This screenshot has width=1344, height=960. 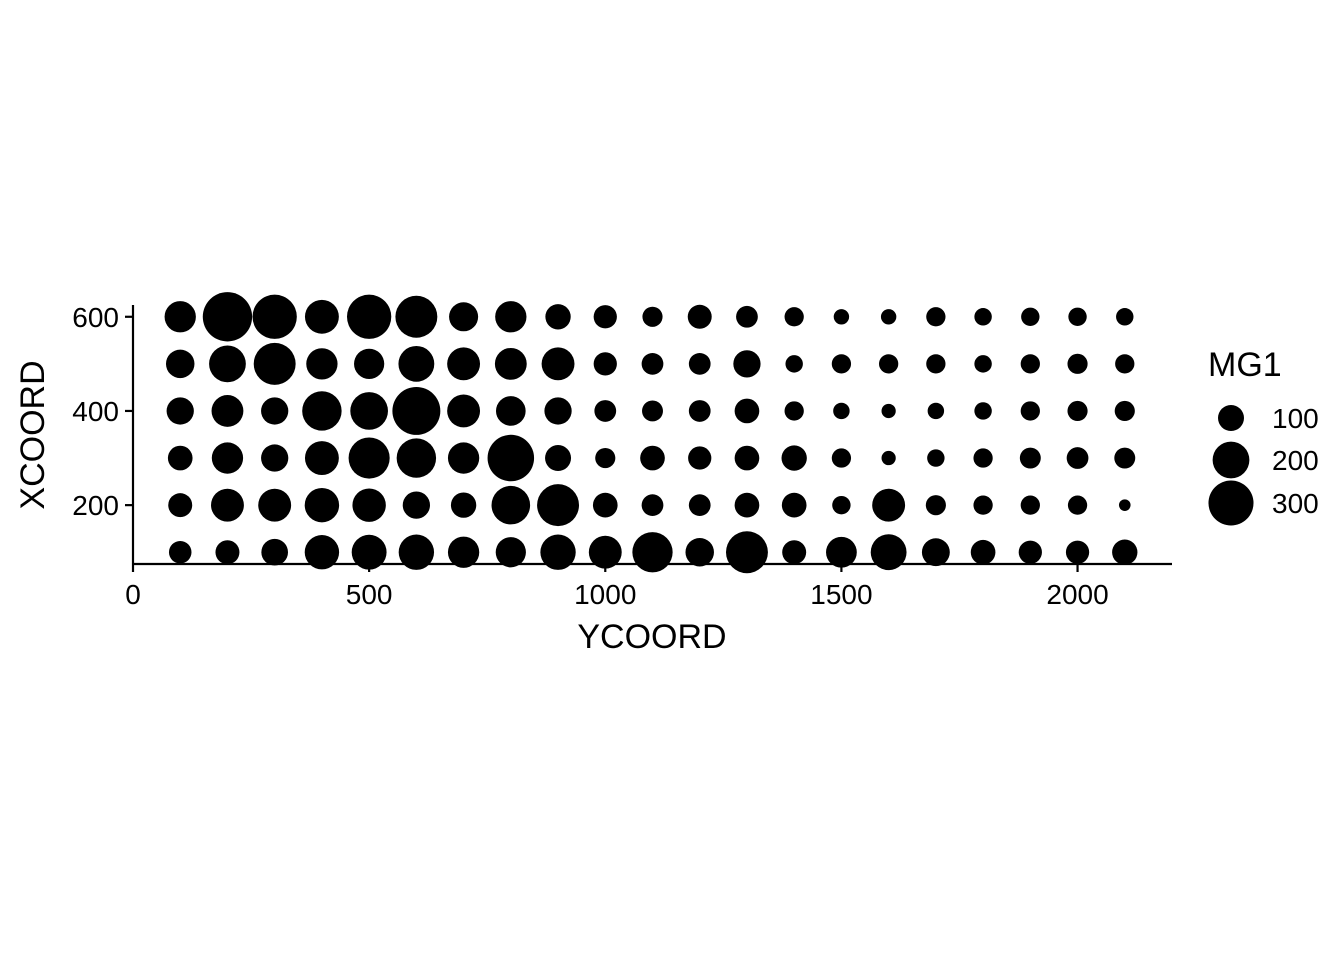 What do you see at coordinates (95, 411) in the screenshot?
I see `y-tick-label: 400` at bounding box center [95, 411].